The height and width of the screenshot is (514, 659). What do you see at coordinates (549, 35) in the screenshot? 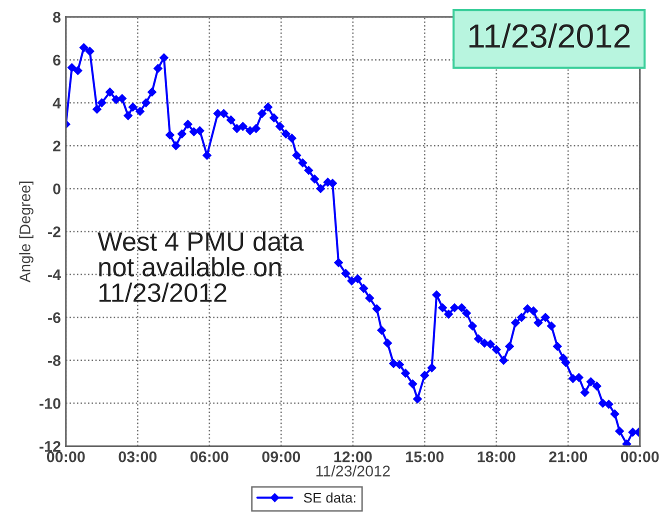
I see `annotation: 11/23/2012` at bounding box center [549, 35].